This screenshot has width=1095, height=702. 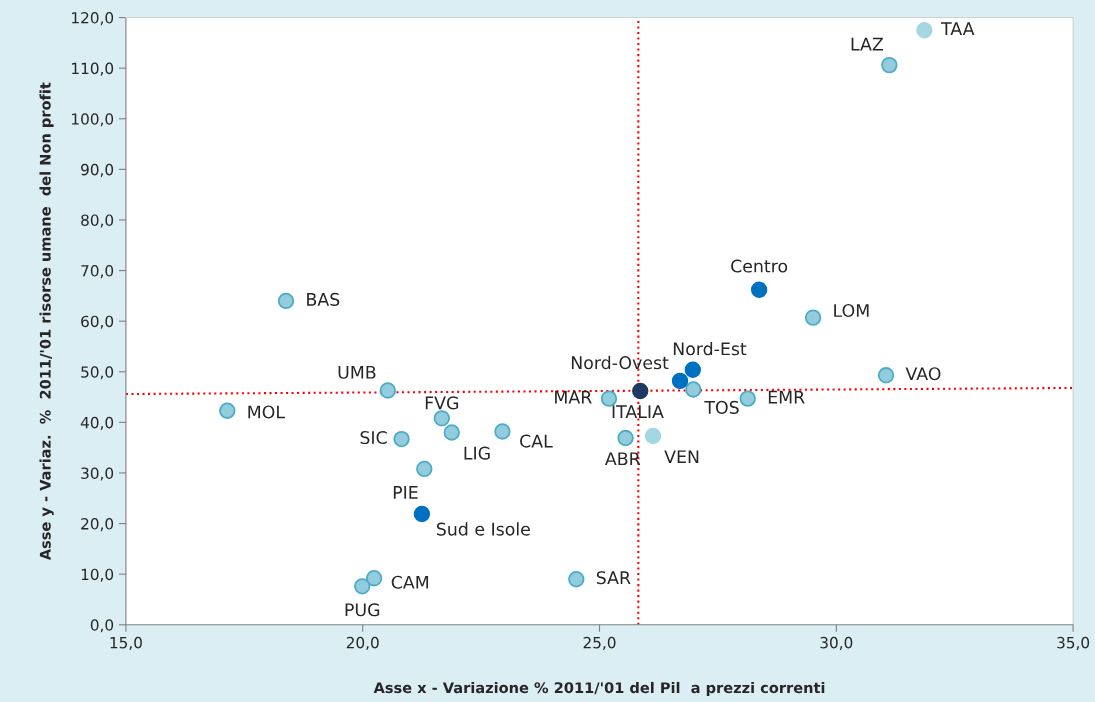 I want to click on annotation: SIC, so click(x=373, y=437).